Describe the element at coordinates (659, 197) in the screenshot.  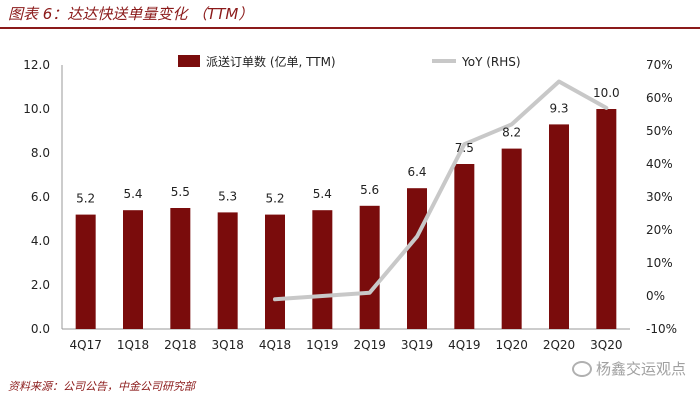
I see `y-right-tick-label: 30%` at that location.